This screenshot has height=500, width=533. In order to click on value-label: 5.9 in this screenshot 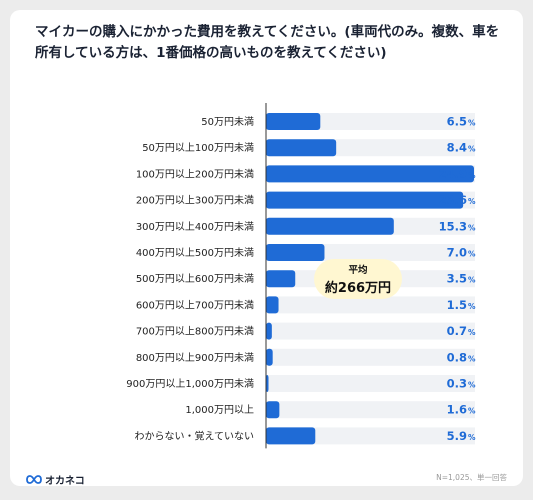, I will do `click(457, 436)`.